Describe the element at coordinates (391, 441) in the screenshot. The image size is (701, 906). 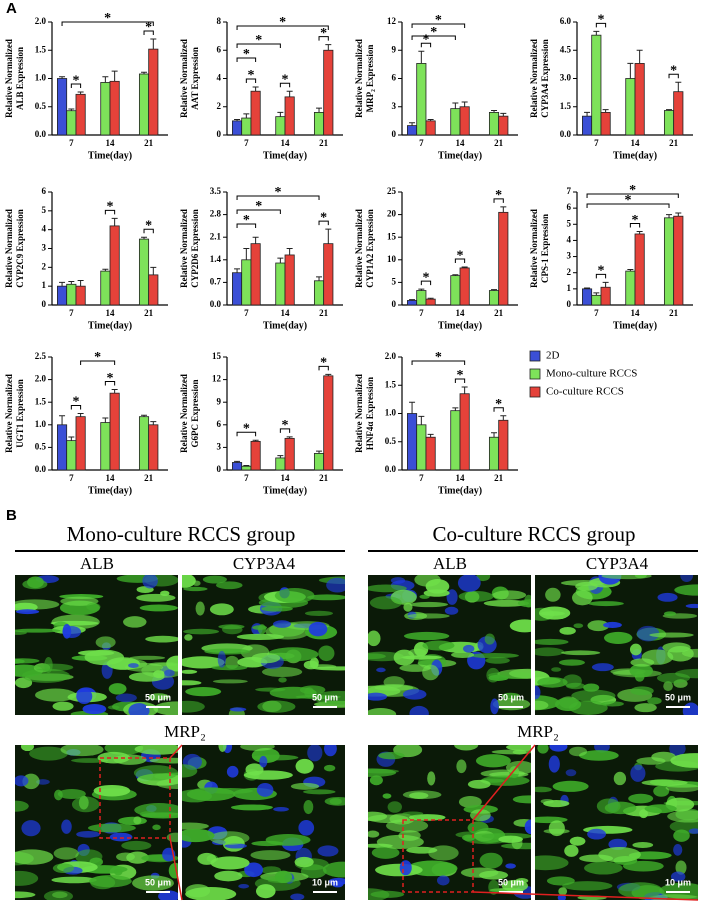
I see `y-tick-label: 0.5` at that location.